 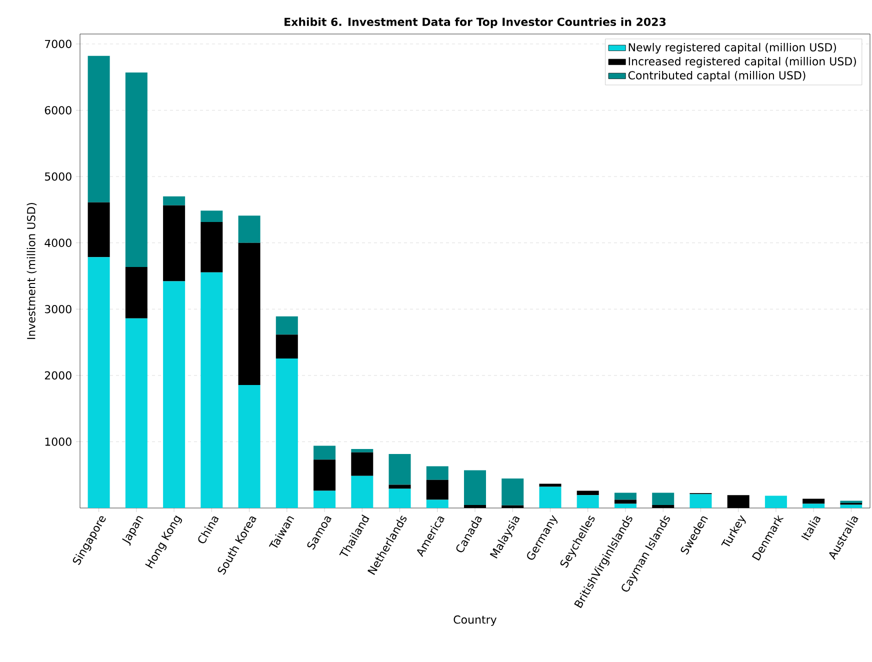 I want to click on y-tick-label: 4000, so click(x=58, y=242).